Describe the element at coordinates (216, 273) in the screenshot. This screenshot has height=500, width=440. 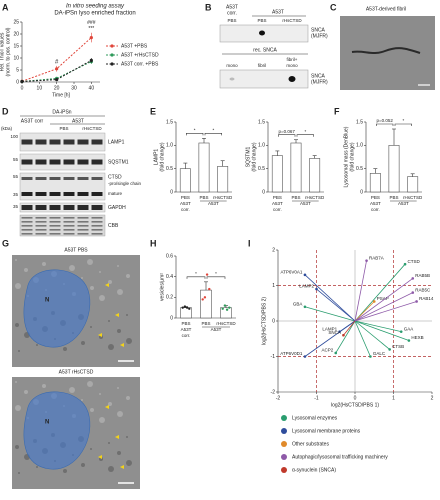
I see `significance-label: *` at that location.